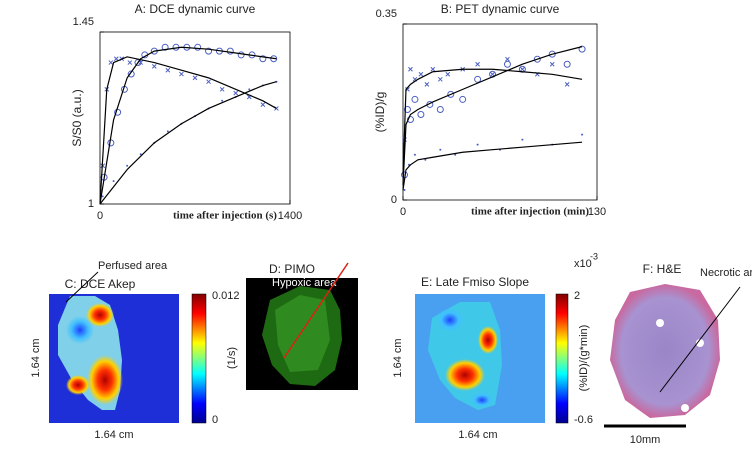 This screenshot has width=752, height=467. Describe the element at coordinates (403, 212) in the screenshot. I see `x-tick-label: 0` at that location.